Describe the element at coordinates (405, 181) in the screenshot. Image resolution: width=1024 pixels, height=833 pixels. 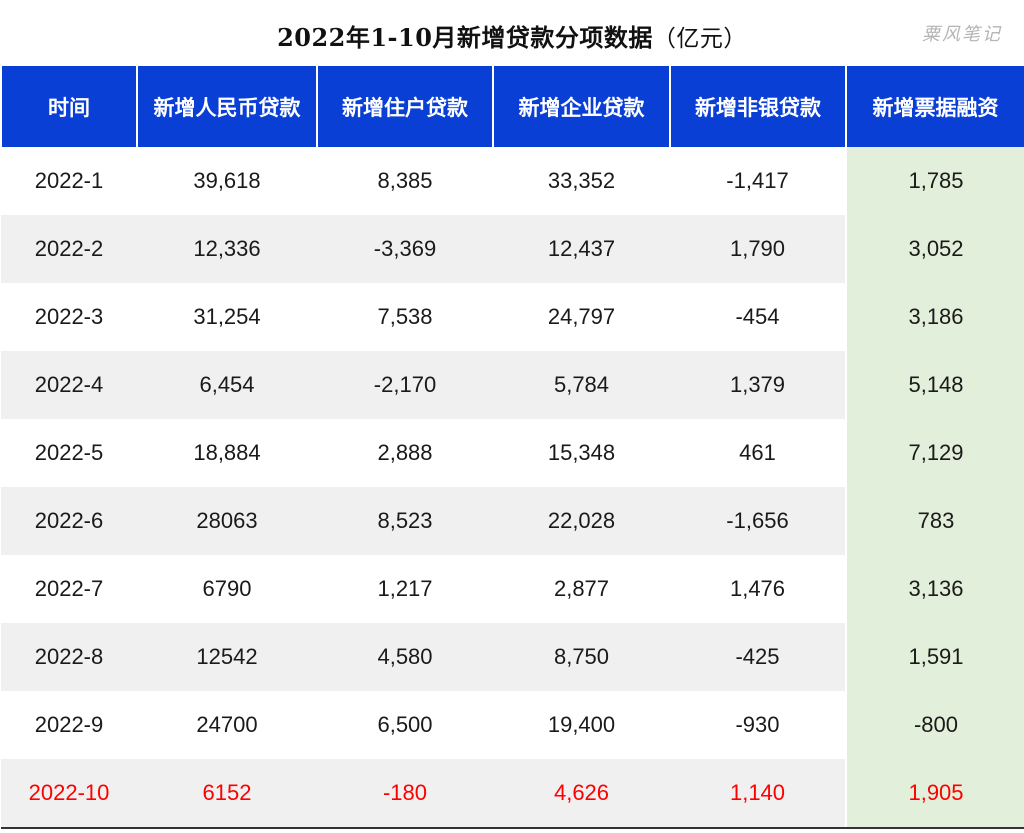
I see `cell-household-loans: 8,385` at that location.